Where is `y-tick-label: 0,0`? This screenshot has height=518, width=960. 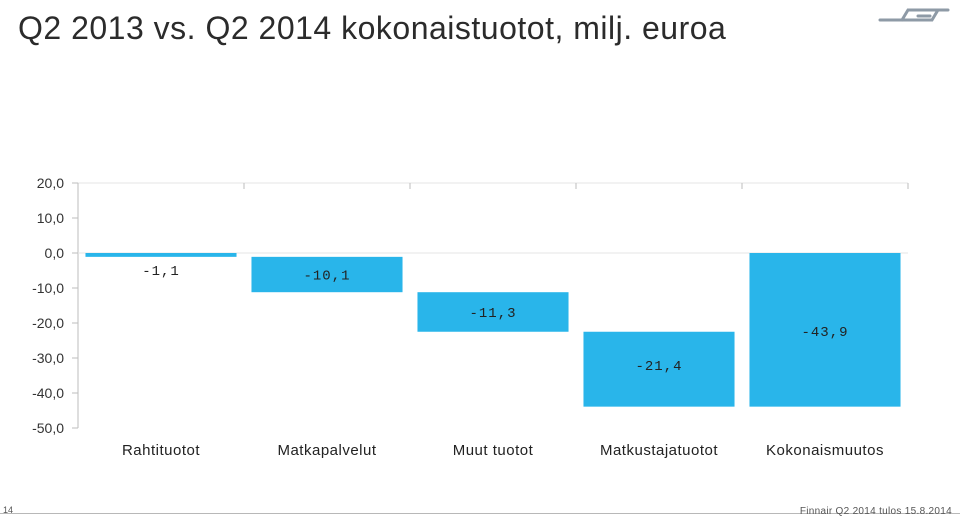 y-tick-label: 0,0 is located at coordinates (55, 253).